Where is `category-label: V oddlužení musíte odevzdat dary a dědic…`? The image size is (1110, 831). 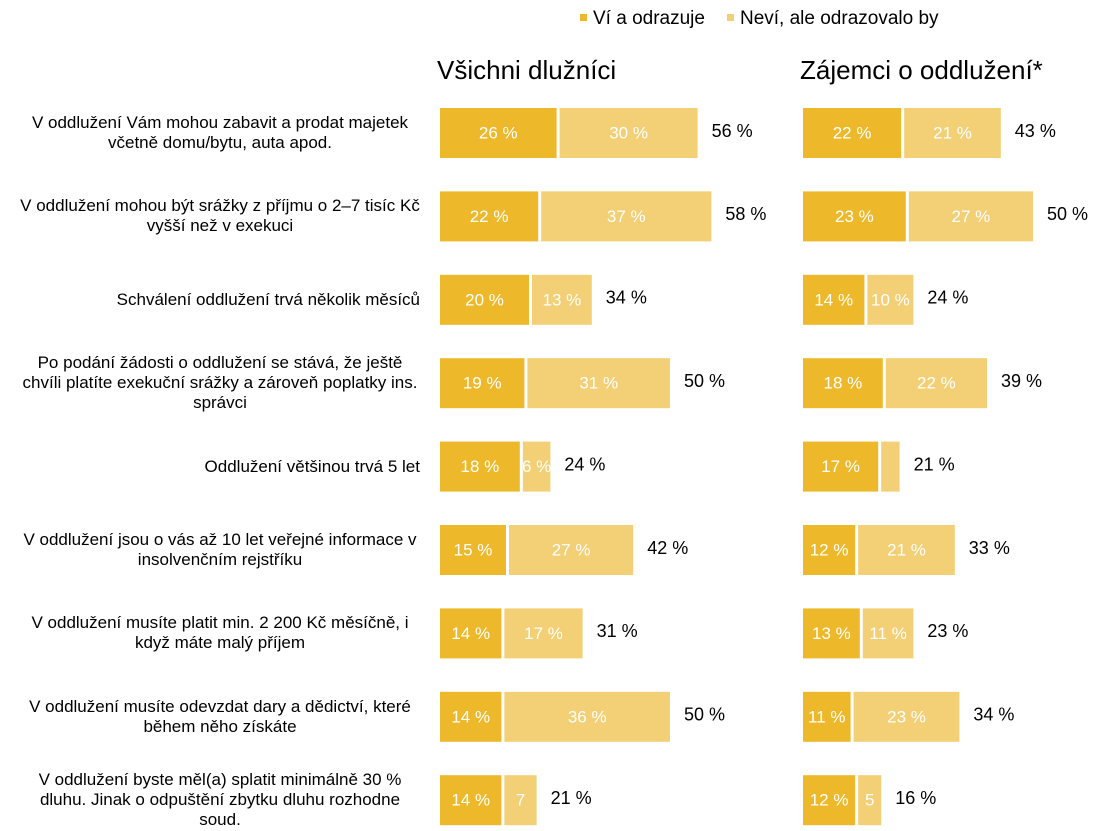 category-label: V oddlužení musíte odevzdat dary a dědic… is located at coordinates (215, 717).